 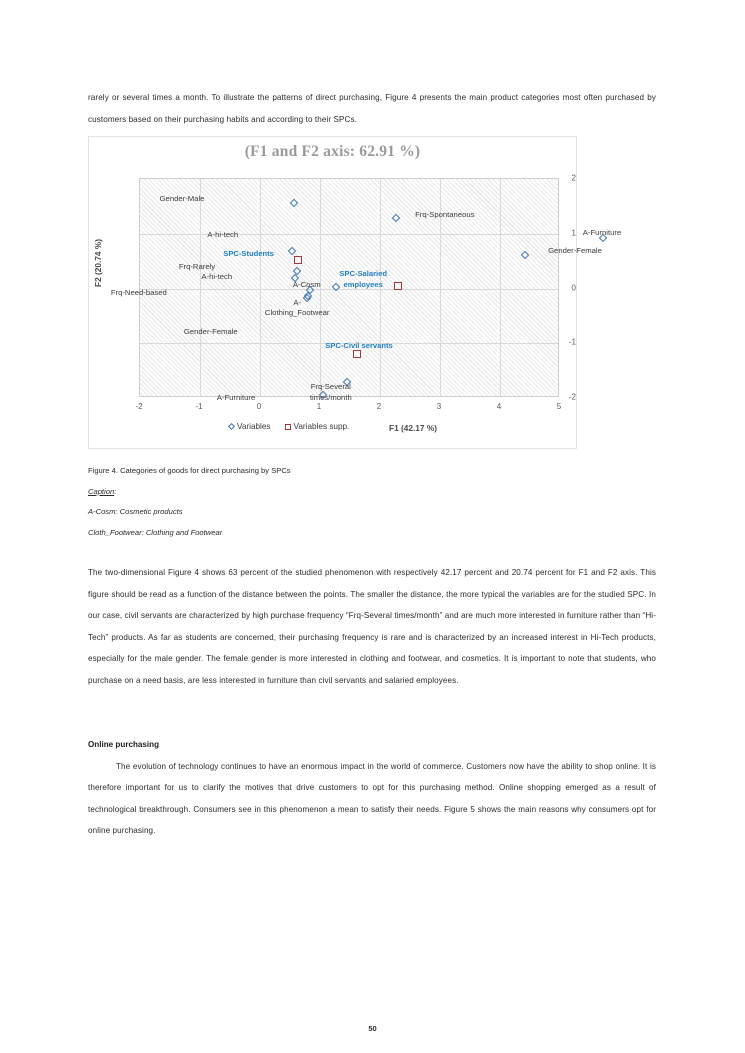 What do you see at coordinates (573, 287) in the screenshot?
I see `y-tick-0: 0` at bounding box center [573, 287].